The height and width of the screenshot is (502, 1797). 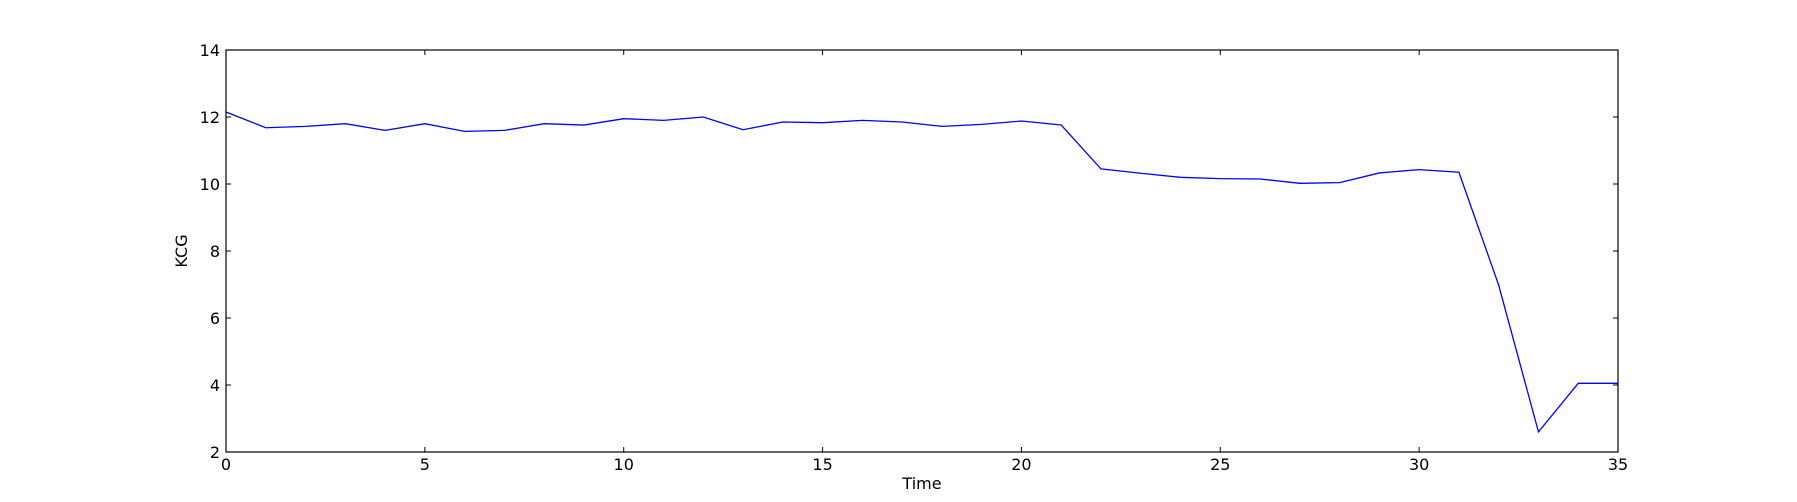 What do you see at coordinates (624, 464) in the screenshot?
I see `x-tick-label: 10` at bounding box center [624, 464].